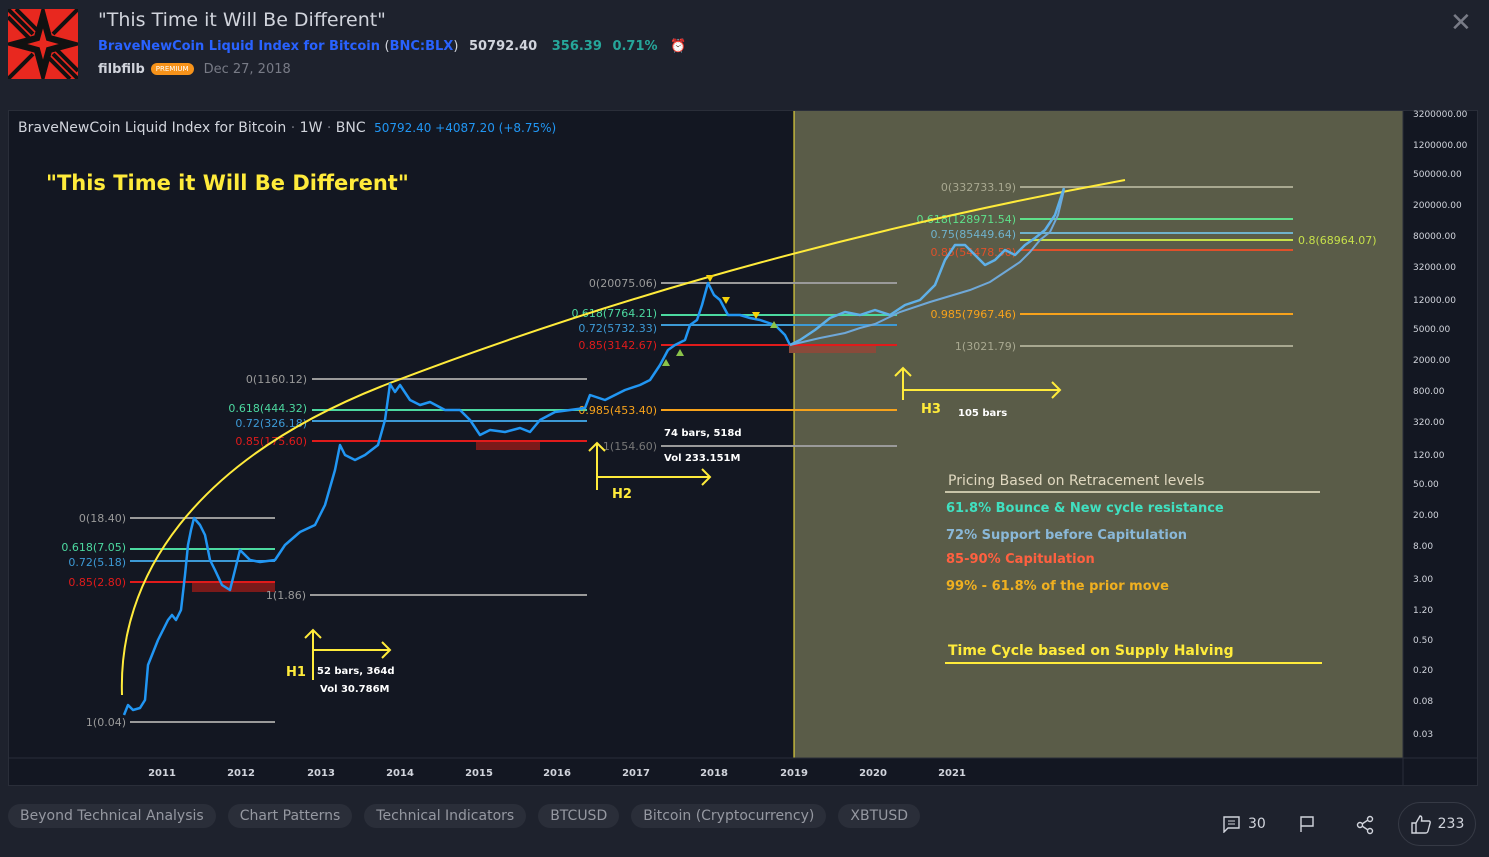 The width and height of the screenshot is (1489, 857). I want to click on tag: Chart Patterns, so click(290, 816).